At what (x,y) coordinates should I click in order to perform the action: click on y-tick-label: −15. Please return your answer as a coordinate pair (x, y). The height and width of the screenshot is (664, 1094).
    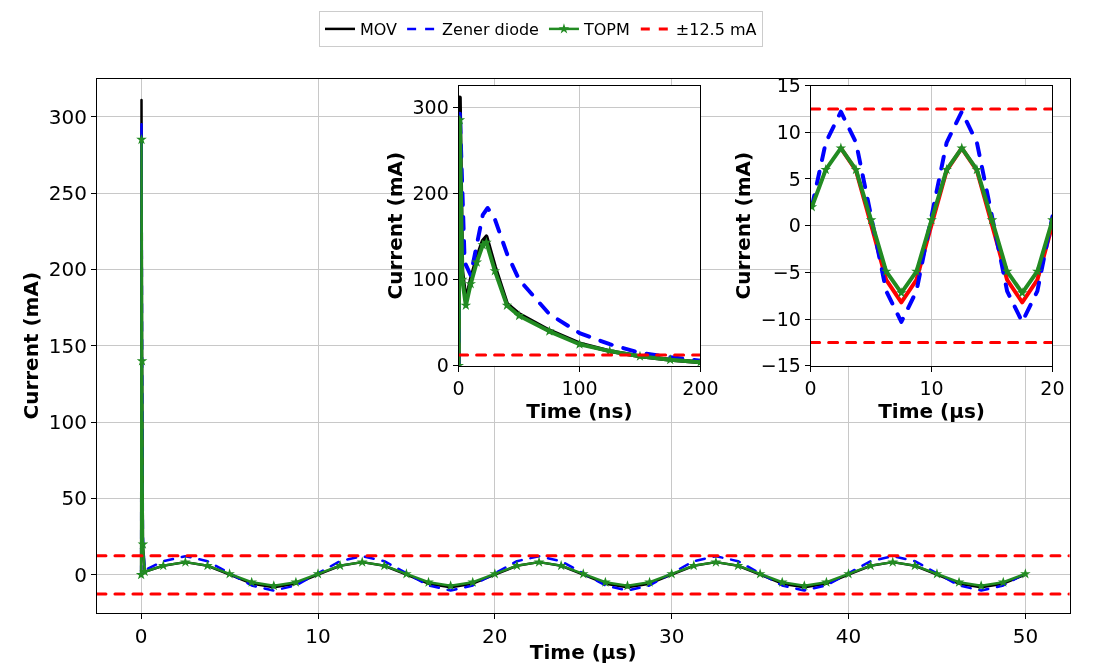
    Looking at the image, I should click on (780, 365).